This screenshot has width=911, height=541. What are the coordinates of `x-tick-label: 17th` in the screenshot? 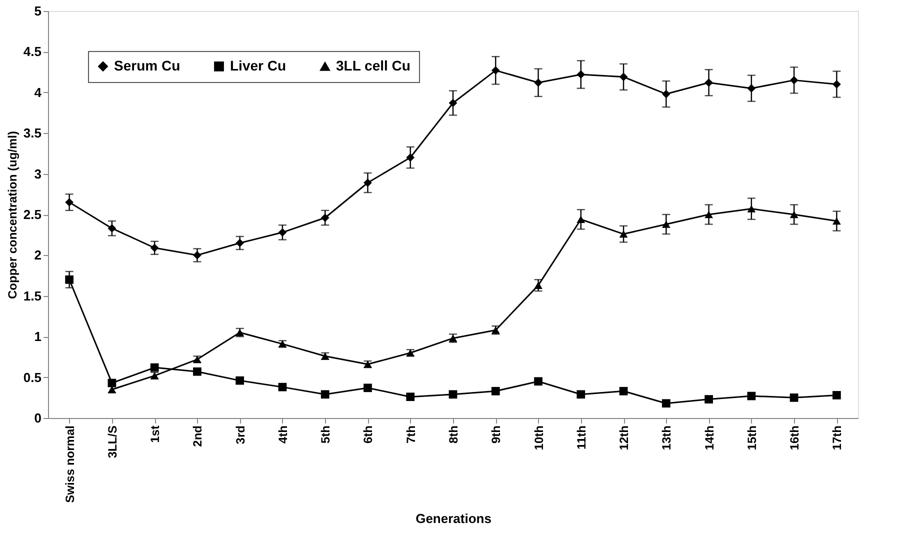 It's located at (837, 438).